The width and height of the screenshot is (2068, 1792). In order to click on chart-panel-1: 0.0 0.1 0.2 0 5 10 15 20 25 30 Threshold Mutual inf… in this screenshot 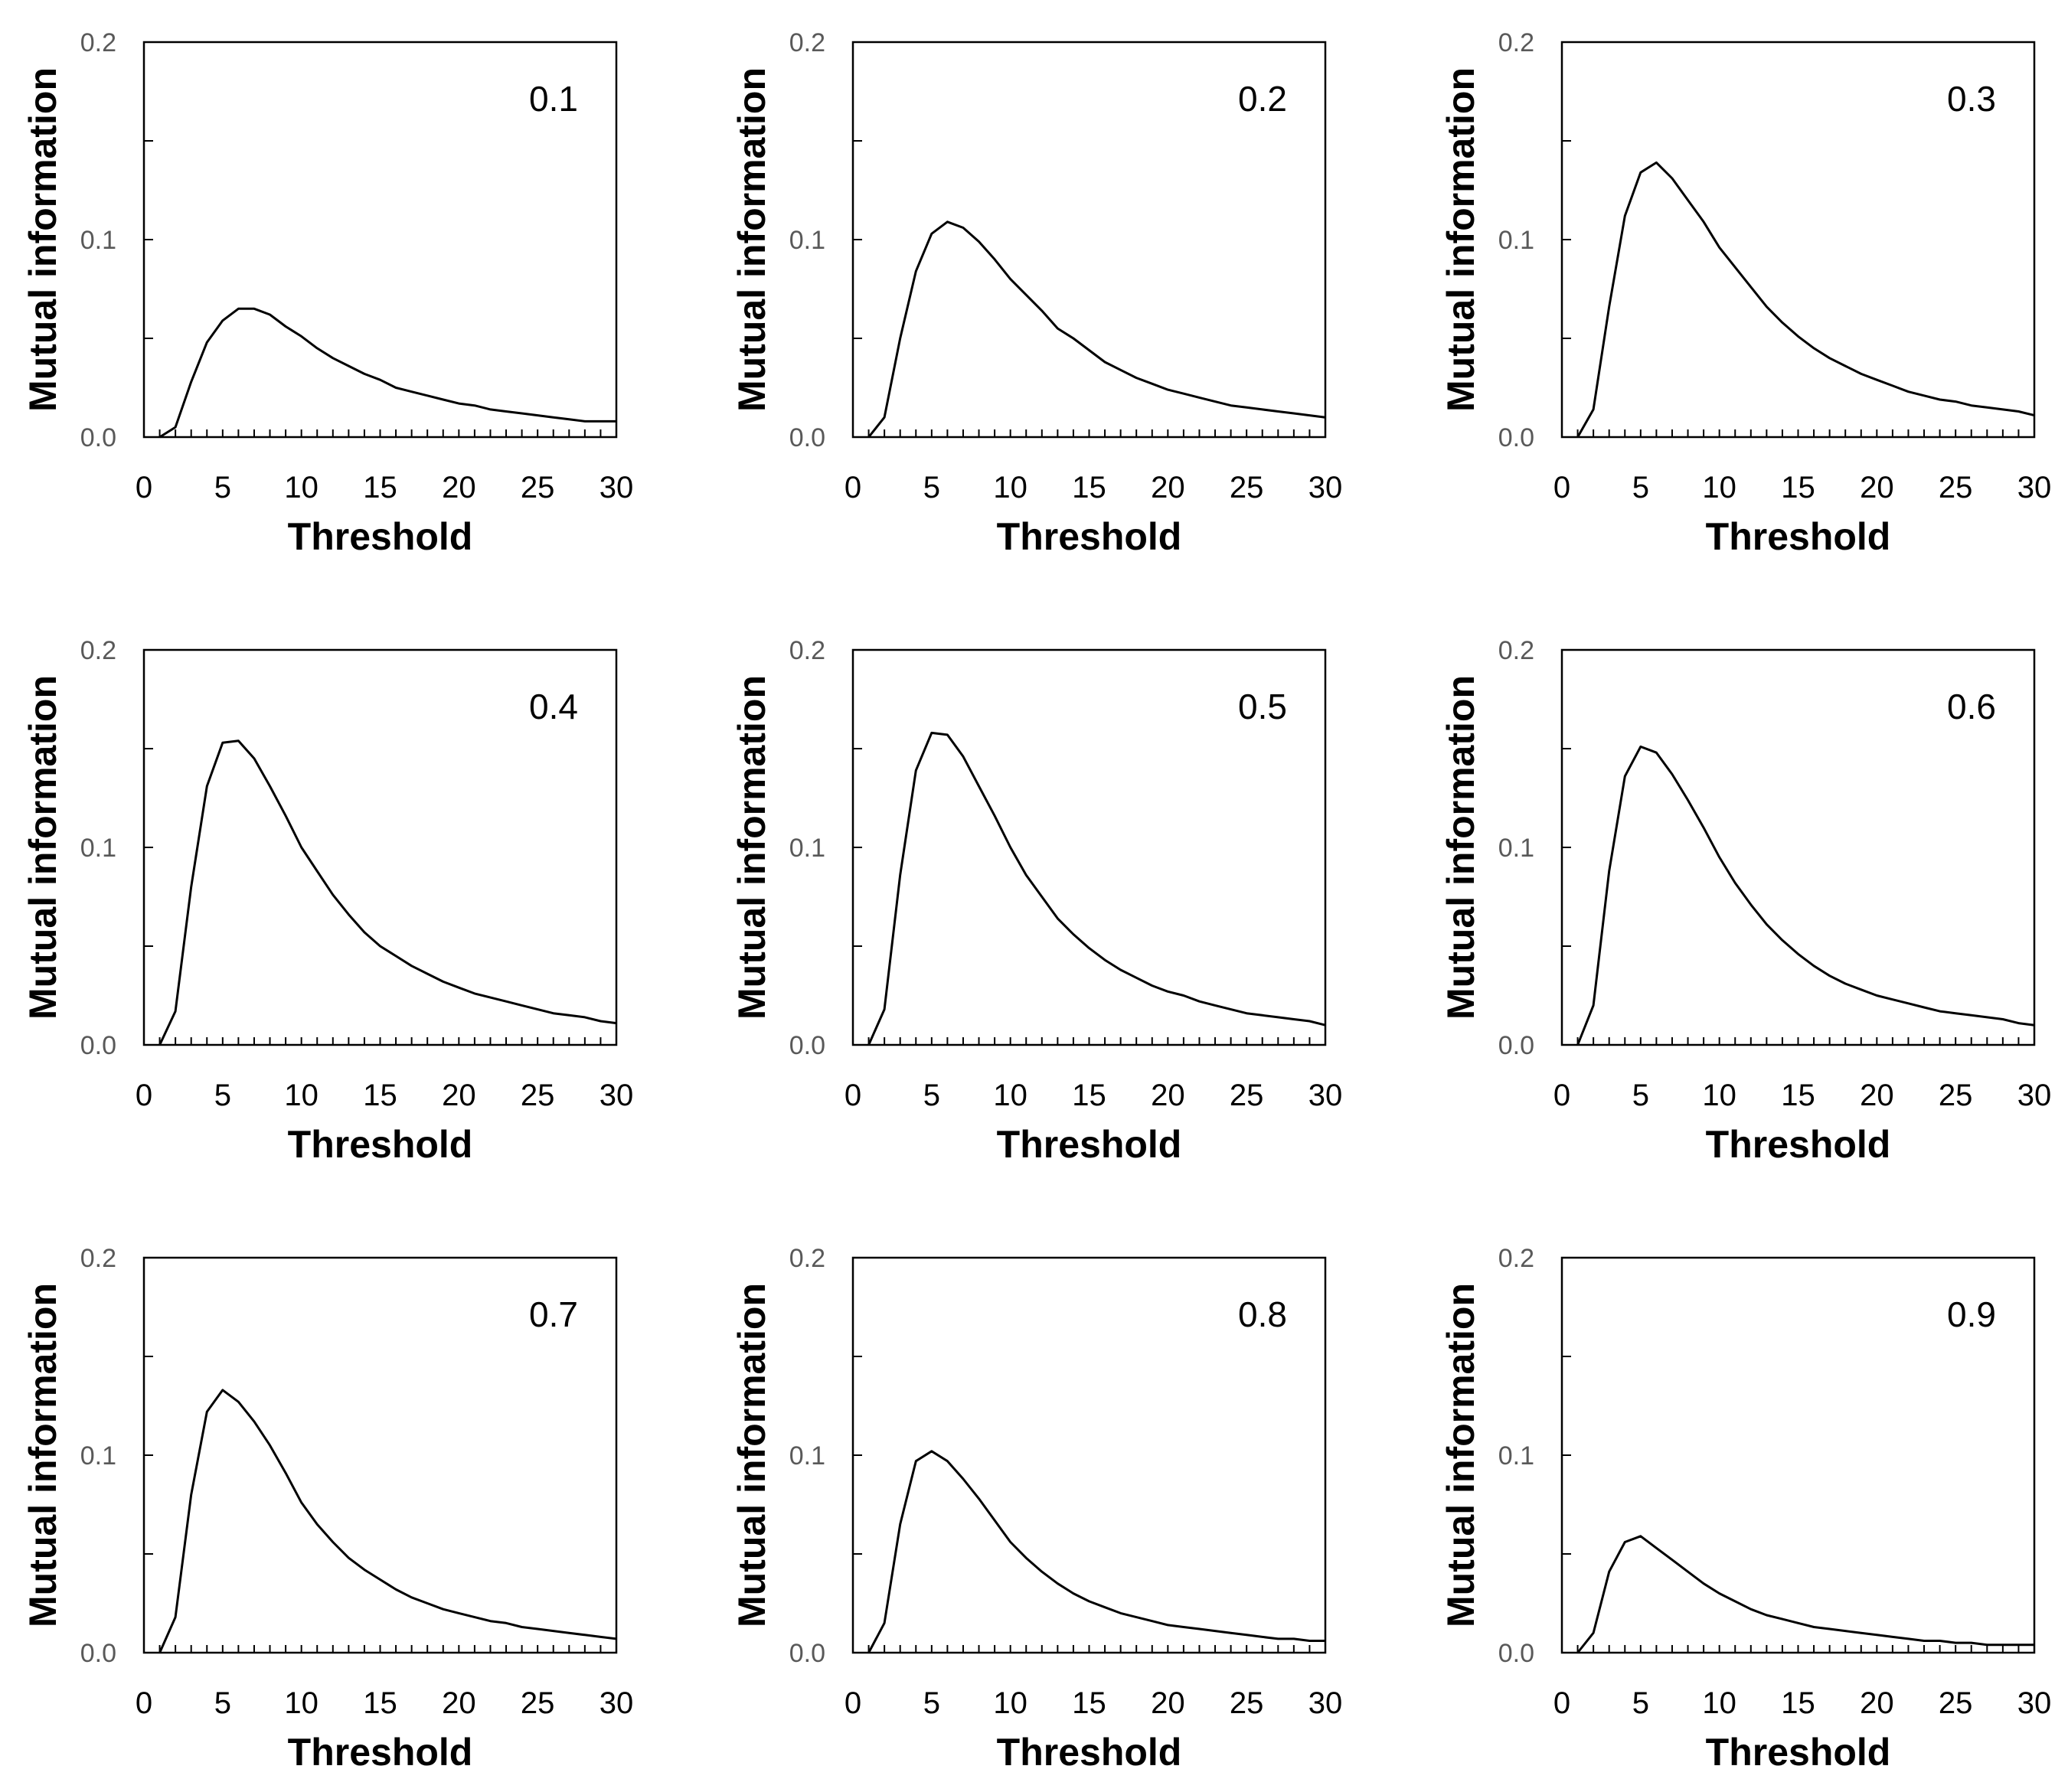, I will do `click(327, 293)`.